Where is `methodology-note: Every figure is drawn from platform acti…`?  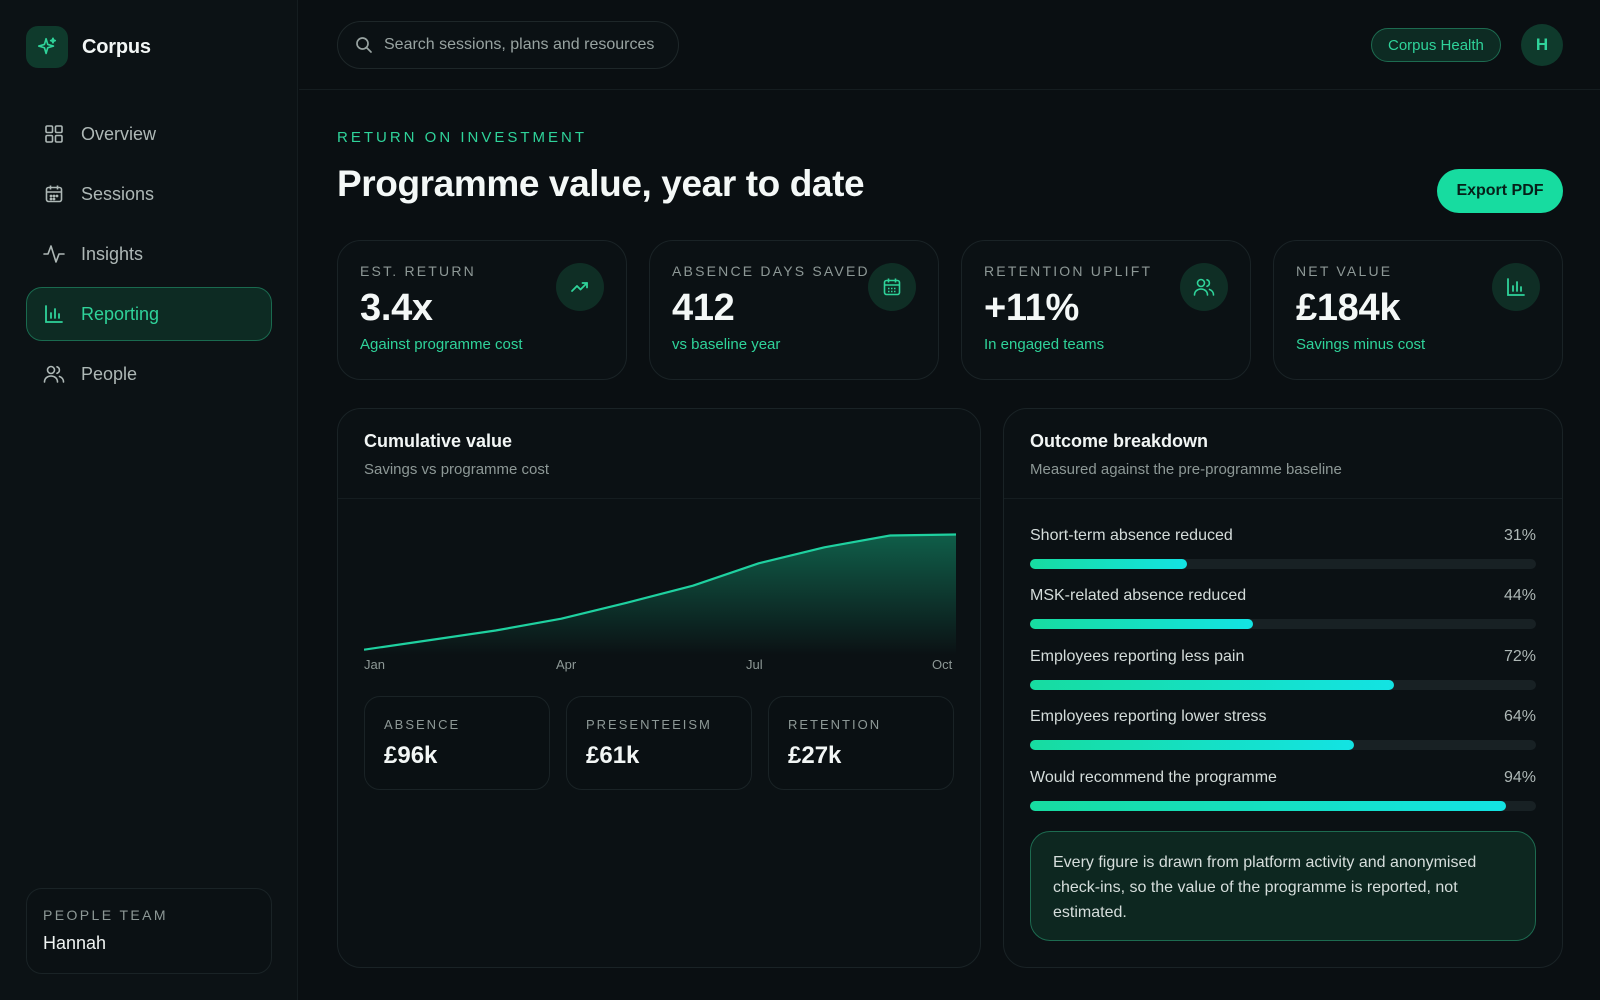
methodology-note: Every figure is drawn from platform acti… is located at coordinates (1283, 886).